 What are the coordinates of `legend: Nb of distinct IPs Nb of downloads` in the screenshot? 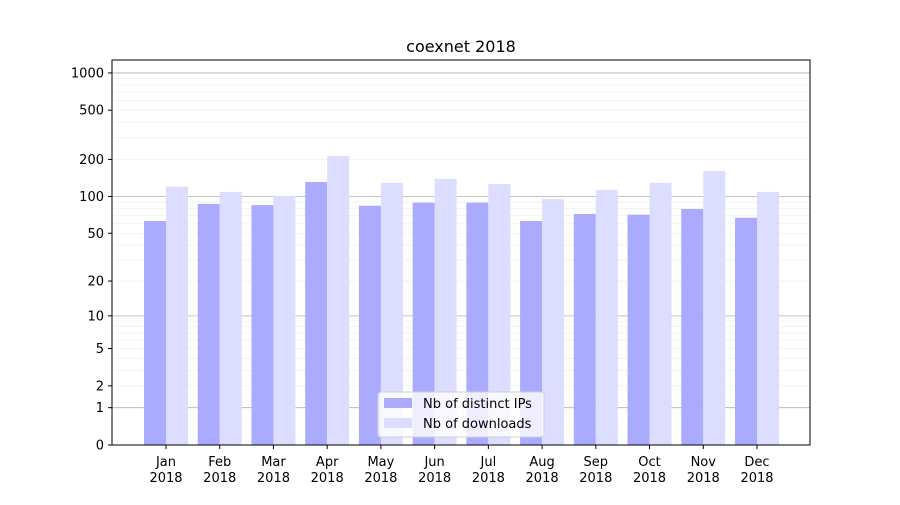 It's located at (461, 414).